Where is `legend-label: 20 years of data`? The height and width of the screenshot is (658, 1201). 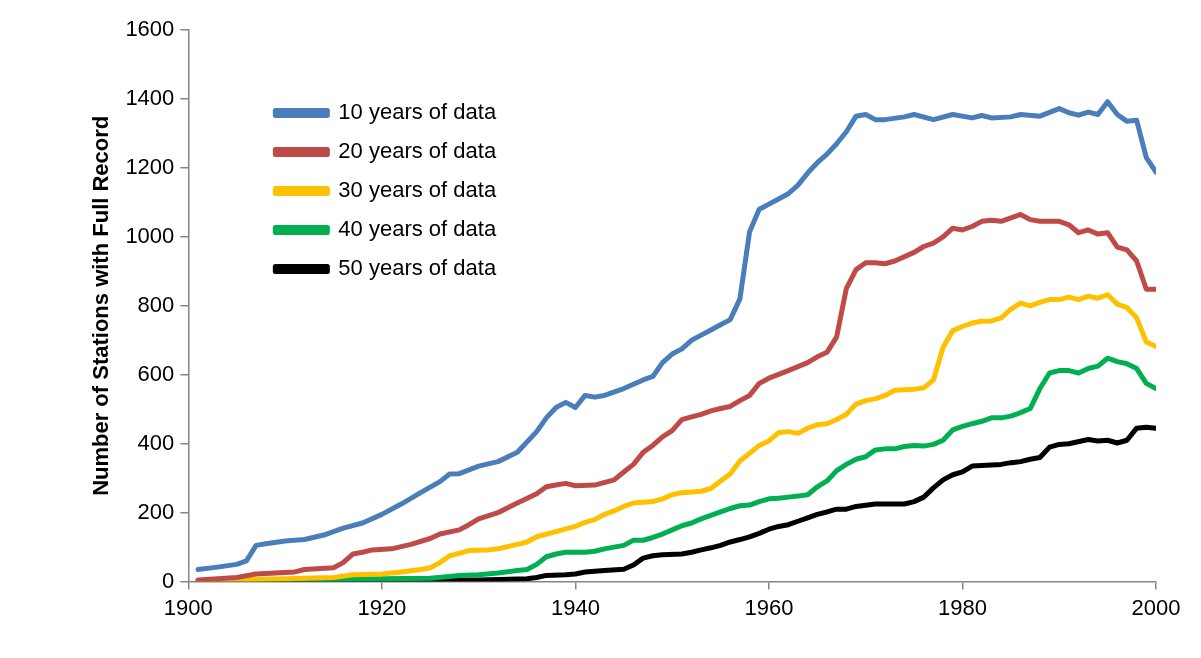
legend-label: 20 years of data is located at coordinates (417, 151).